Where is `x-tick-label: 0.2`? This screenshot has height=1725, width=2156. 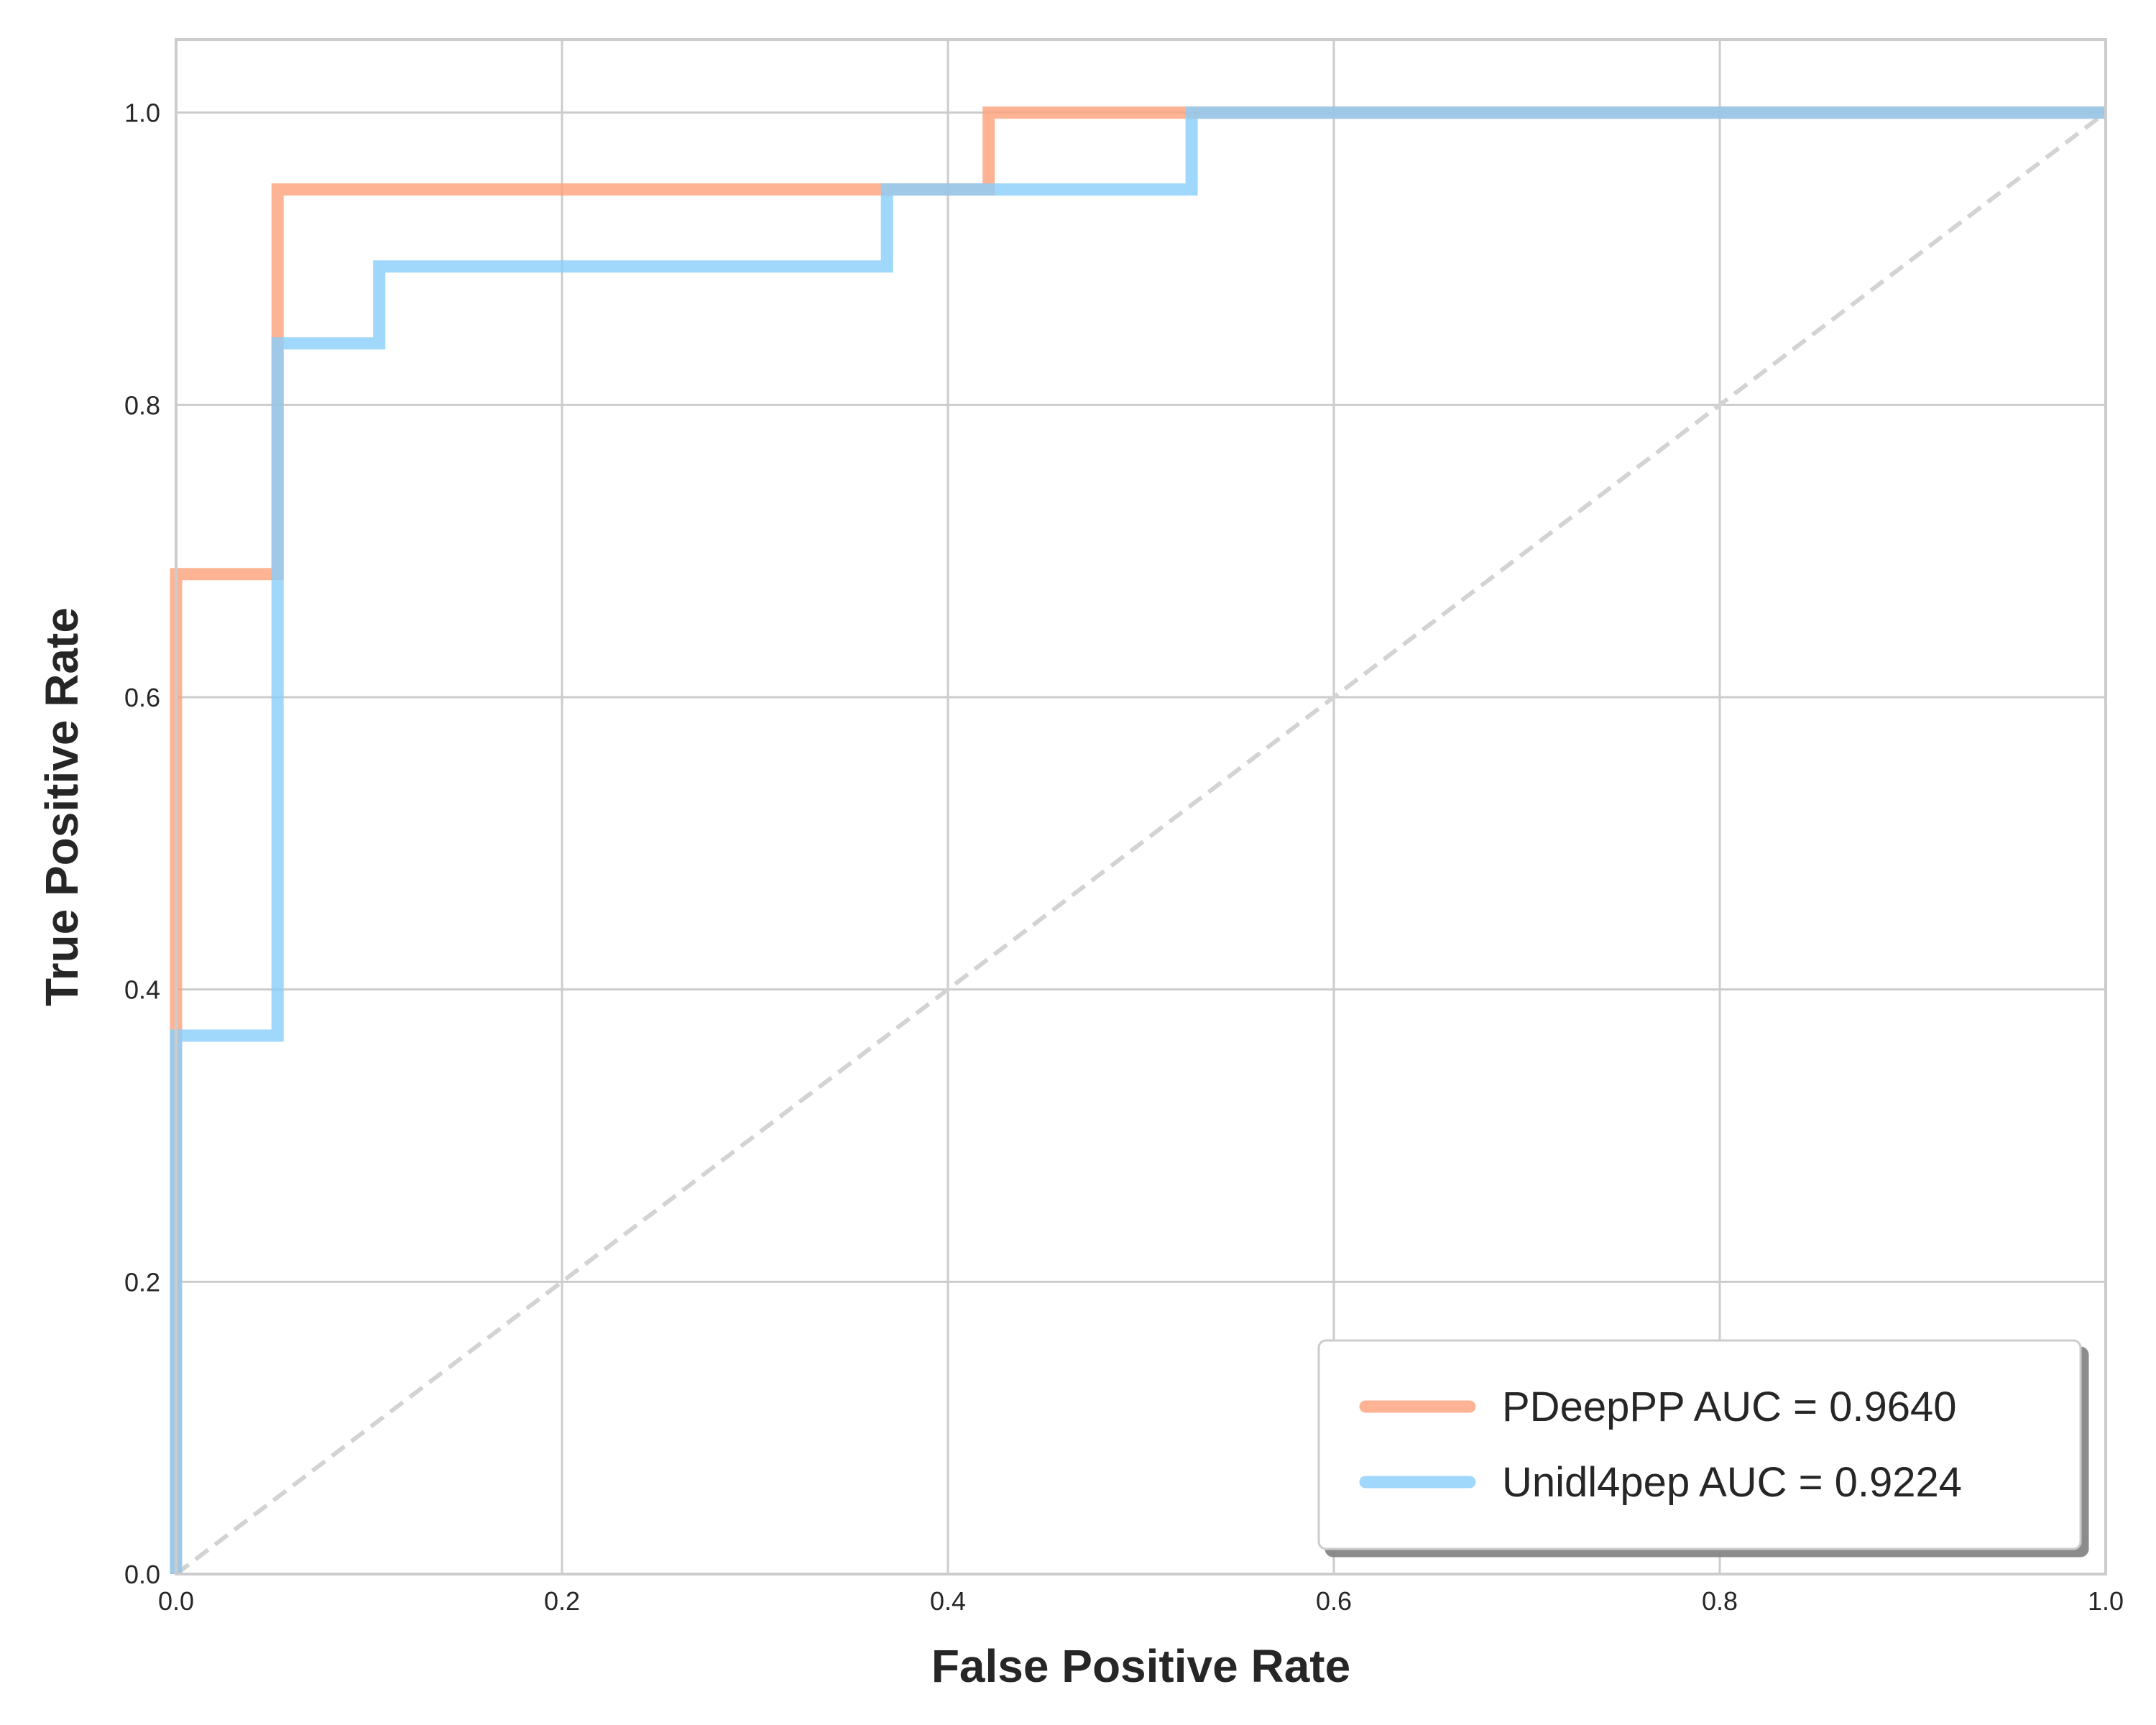 x-tick-label: 0.2 is located at coordinates (562, 1601).